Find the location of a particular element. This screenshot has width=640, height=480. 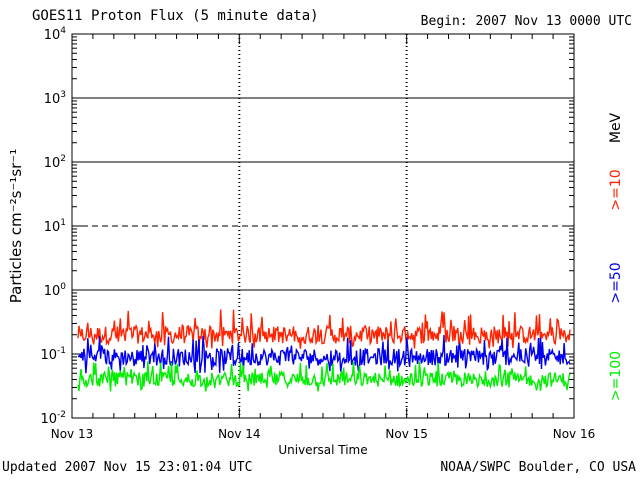

updated-time: Updated 2007 Nov 15 23:01:04 UTC is located at coordinates (127, 467).